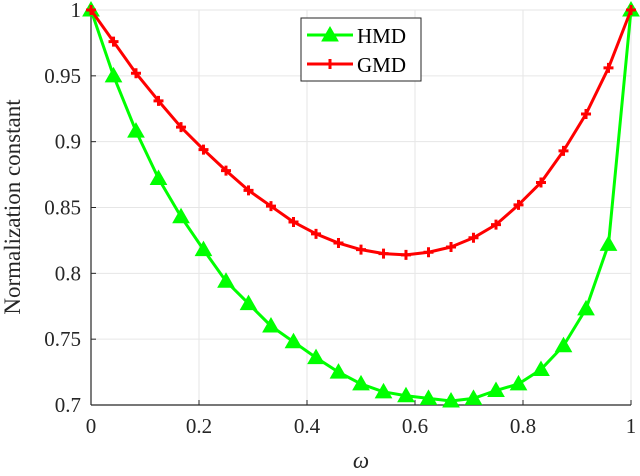 This screenshot has width=640, height=476. I want to click on y-tick-labels: 0.7 0.75 0.8 0.85 0.9 0.95 1, so click(62, 208).